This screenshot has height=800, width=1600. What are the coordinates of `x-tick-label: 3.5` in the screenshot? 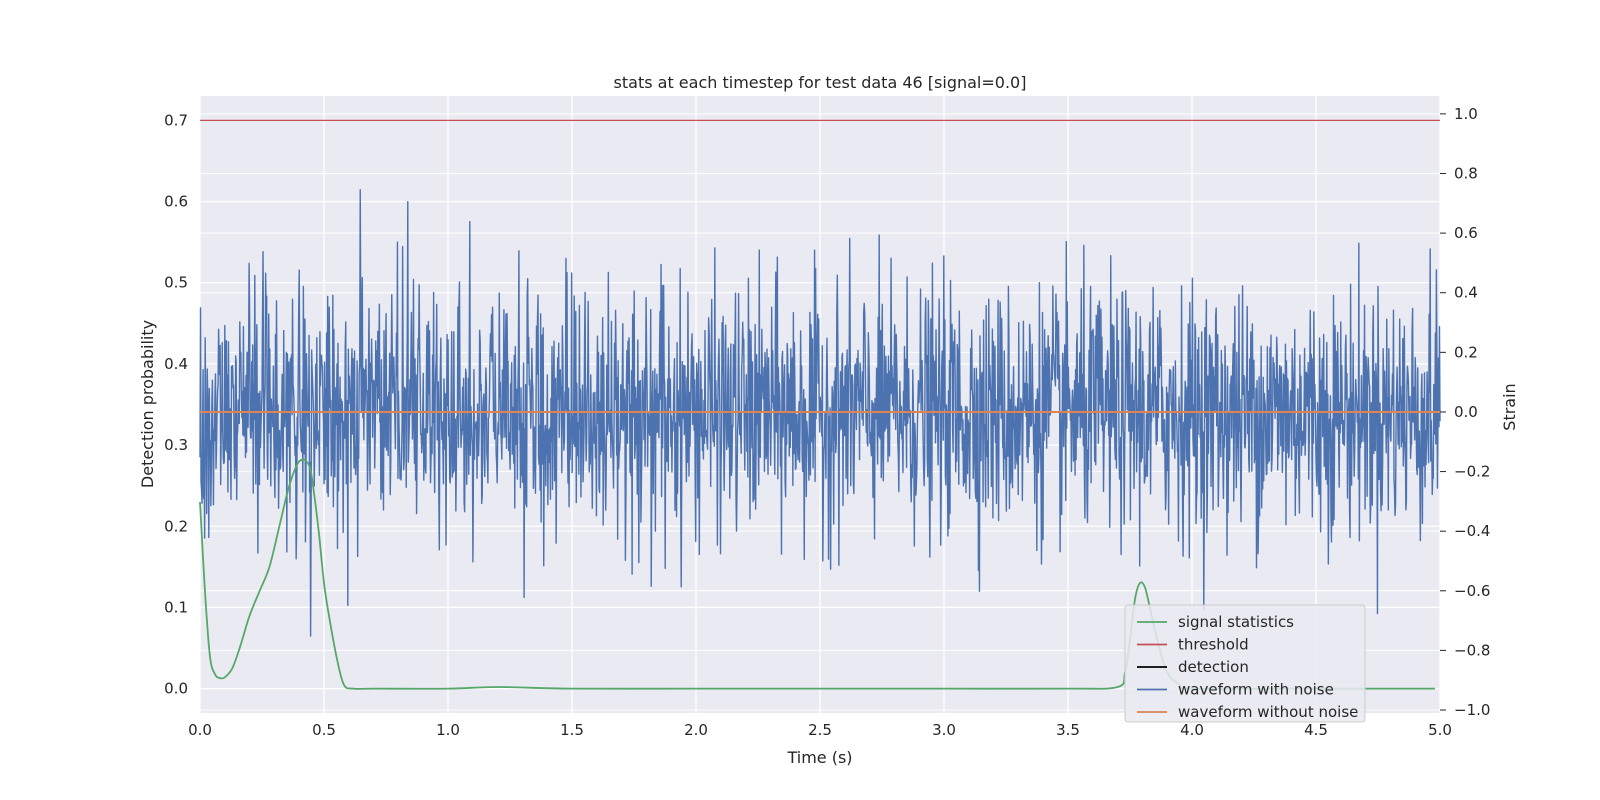 It's located at (1068, 730).